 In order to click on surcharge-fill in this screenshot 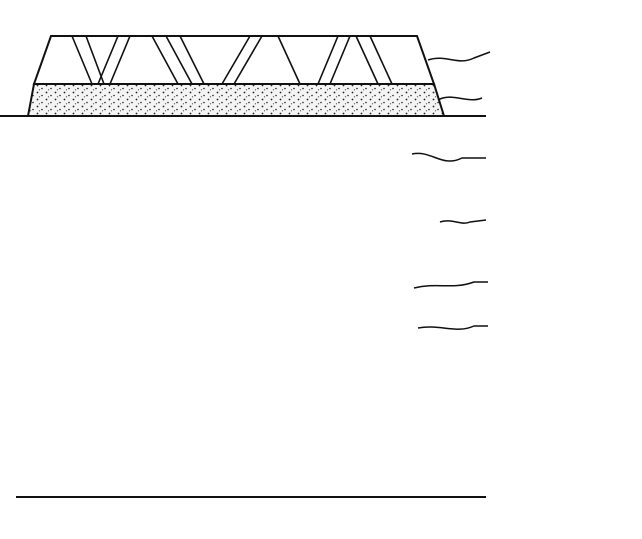, I will do `click(234, 60)`.